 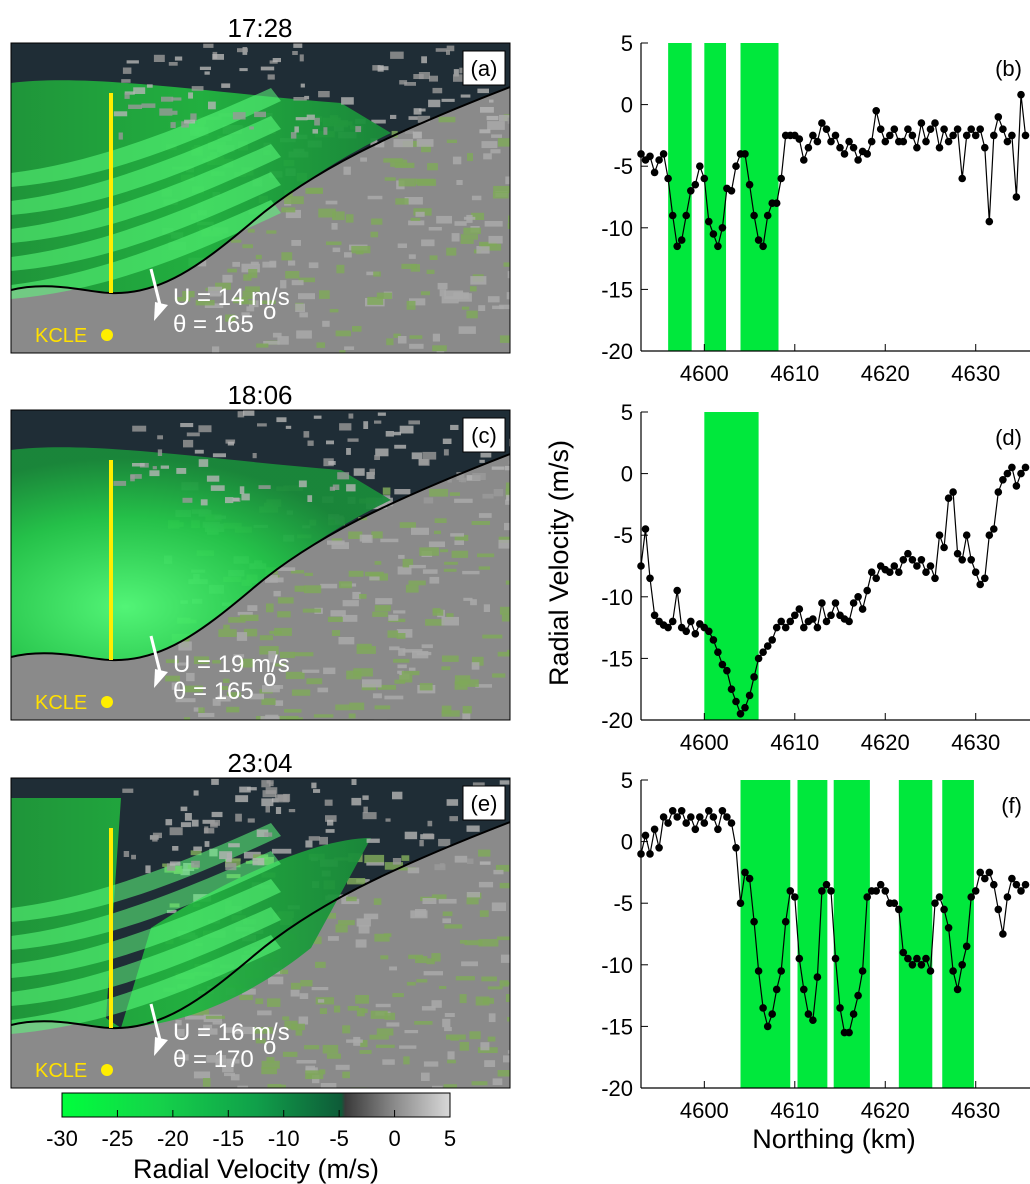 I want to click on wind-arrow-shaft, so click(x=156, y=289).